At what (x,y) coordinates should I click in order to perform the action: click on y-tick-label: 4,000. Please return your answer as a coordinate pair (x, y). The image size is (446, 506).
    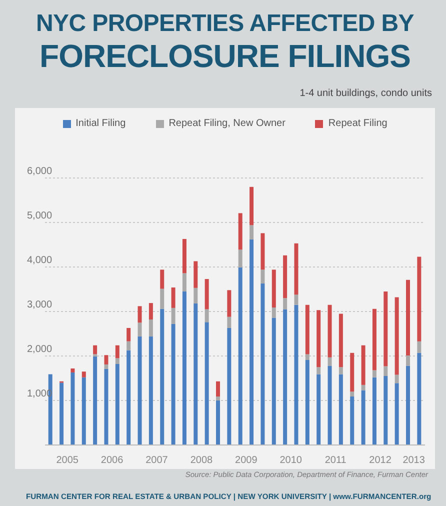
    Looking at the image, I should click on (39, 260).